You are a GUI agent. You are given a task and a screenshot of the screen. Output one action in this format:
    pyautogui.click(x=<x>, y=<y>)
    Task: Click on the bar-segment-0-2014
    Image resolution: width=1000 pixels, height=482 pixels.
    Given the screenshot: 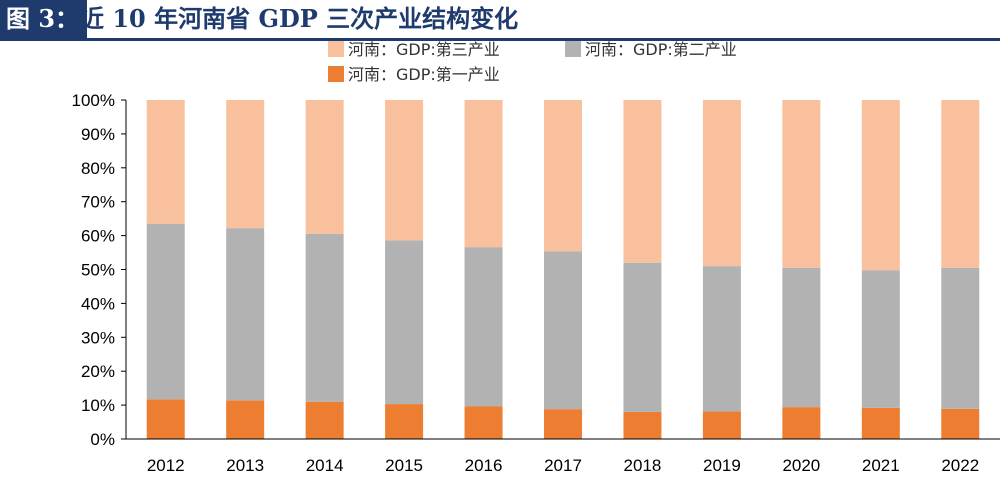 What is the action you would take?
    pyautogui.click(x=324, y=420)
    